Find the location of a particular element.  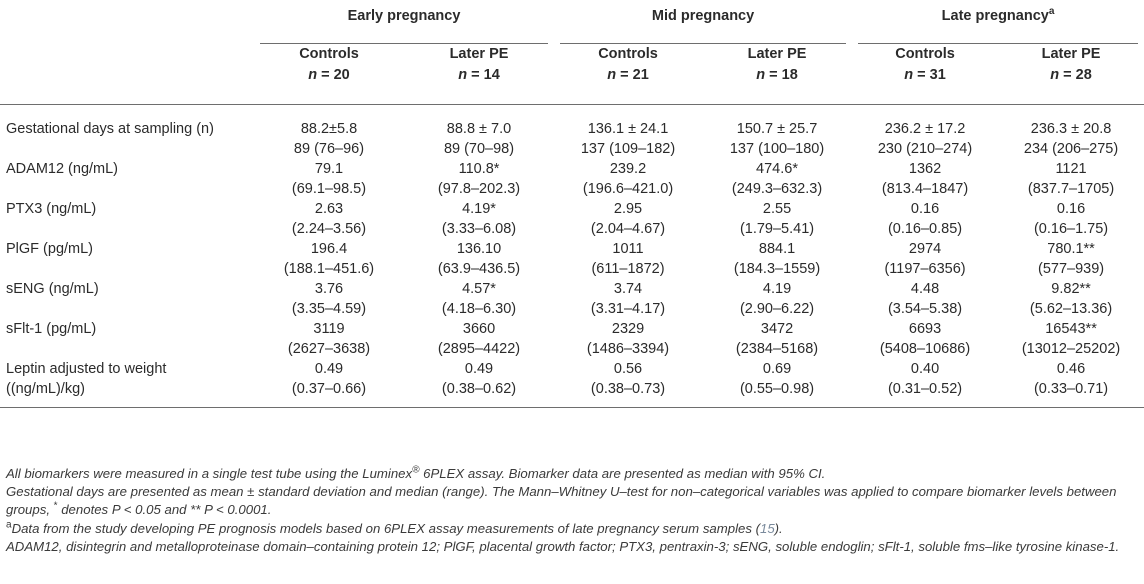

value-main: 1362 is located at coordinates (925, 169).